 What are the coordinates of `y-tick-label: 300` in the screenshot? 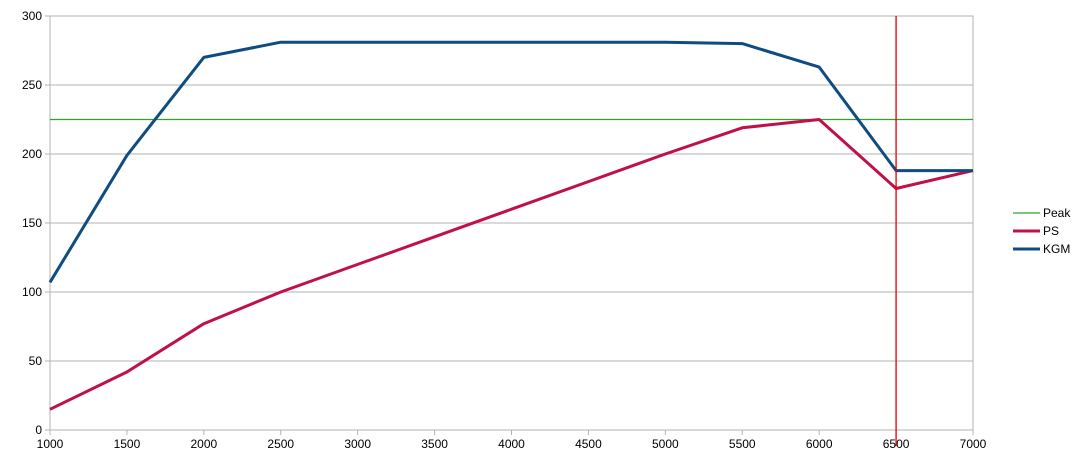 It's located at (32, 16).